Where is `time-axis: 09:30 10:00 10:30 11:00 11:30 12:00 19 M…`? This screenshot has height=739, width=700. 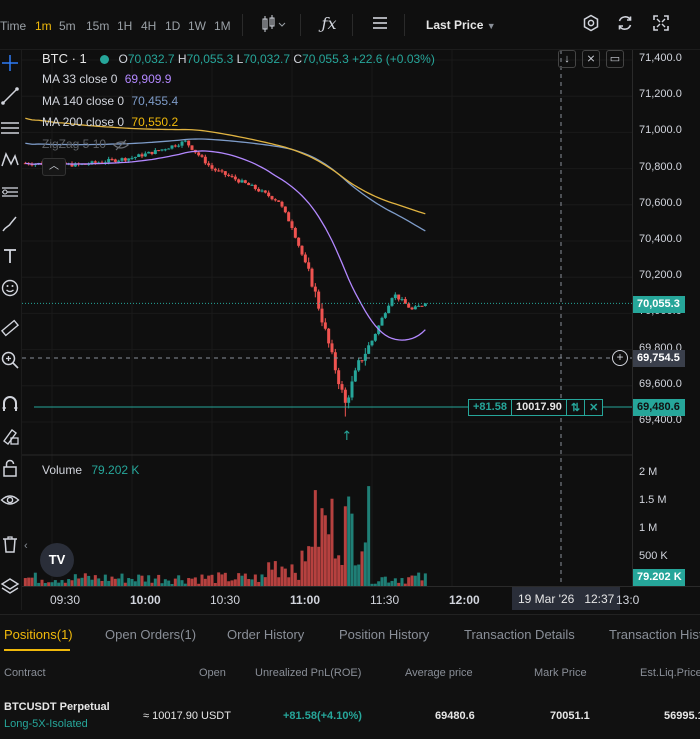 time-axis: 09:30 10:00 10:30 11:00 11:30 12:00 19 M… is located at coordinates (361, 598).